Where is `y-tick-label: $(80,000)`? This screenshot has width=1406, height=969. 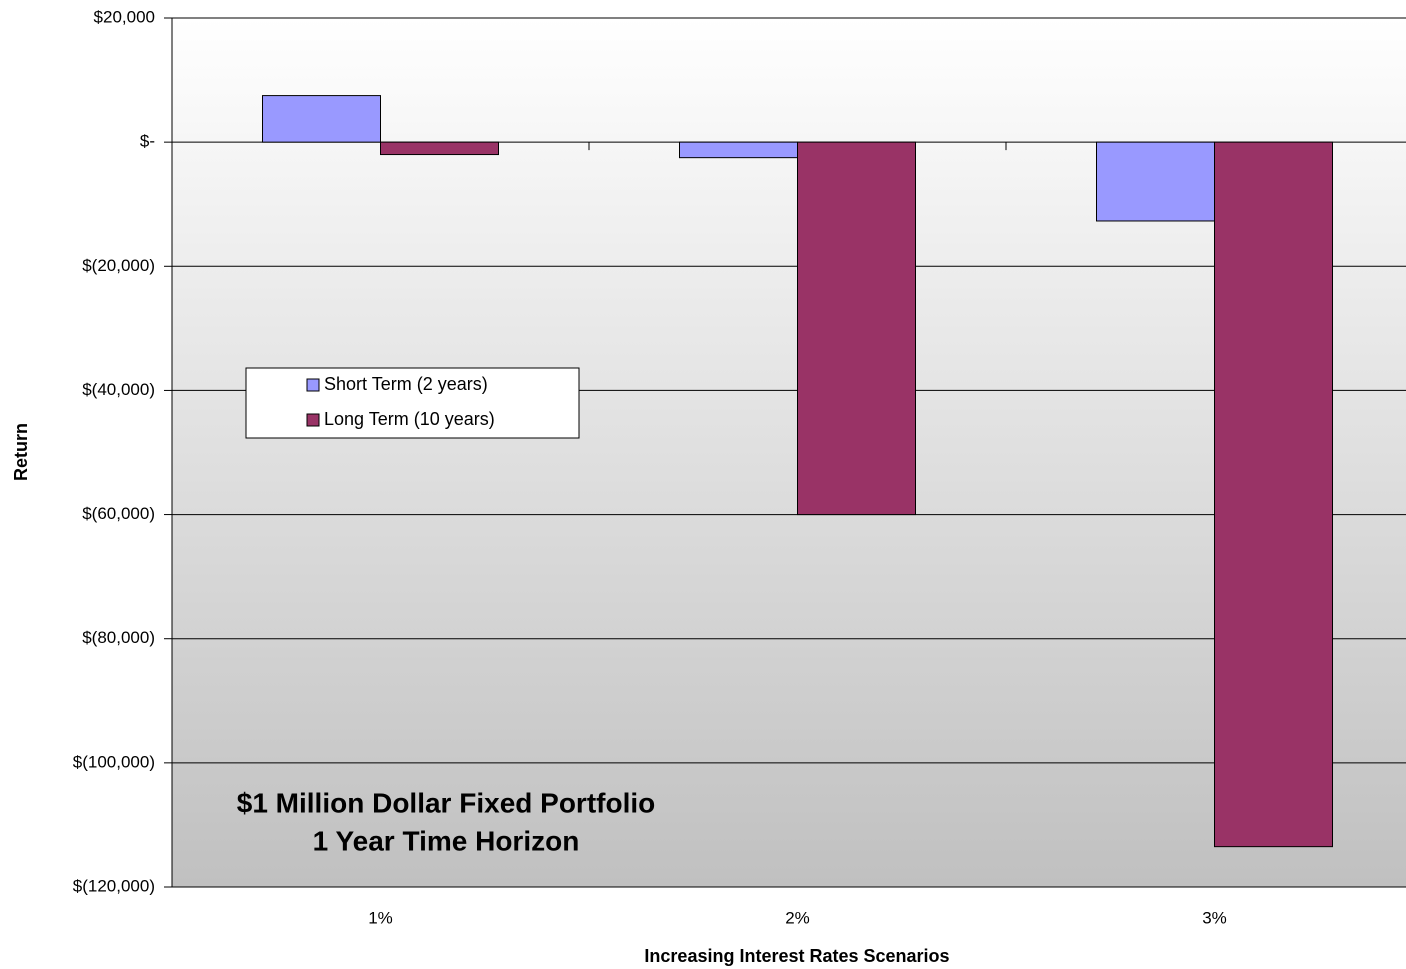 y-tick-label: $(80,000) is located at coordinates (118, 637).